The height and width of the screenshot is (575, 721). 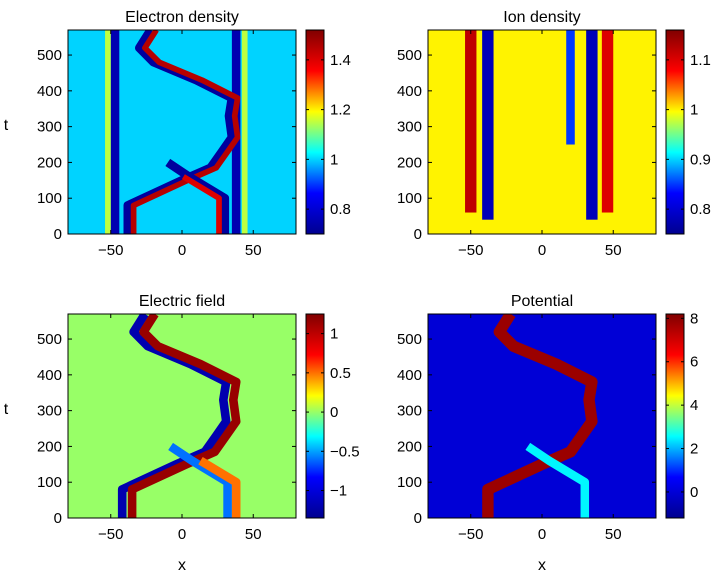 What do you see at coordinates (345, 451) in the screenshot?
I see `colorbar-tick-label: −0.5` at bounding box center [345, 451].